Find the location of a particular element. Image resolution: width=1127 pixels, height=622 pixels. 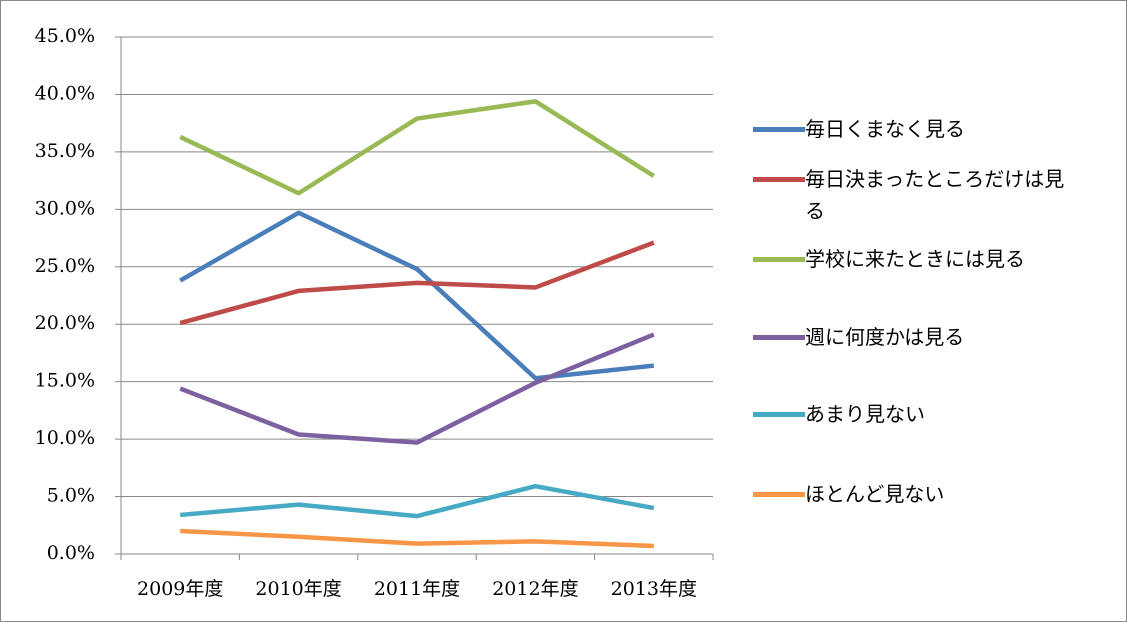

y-tick-label: 30.0% is located at coordinates (65, 208).